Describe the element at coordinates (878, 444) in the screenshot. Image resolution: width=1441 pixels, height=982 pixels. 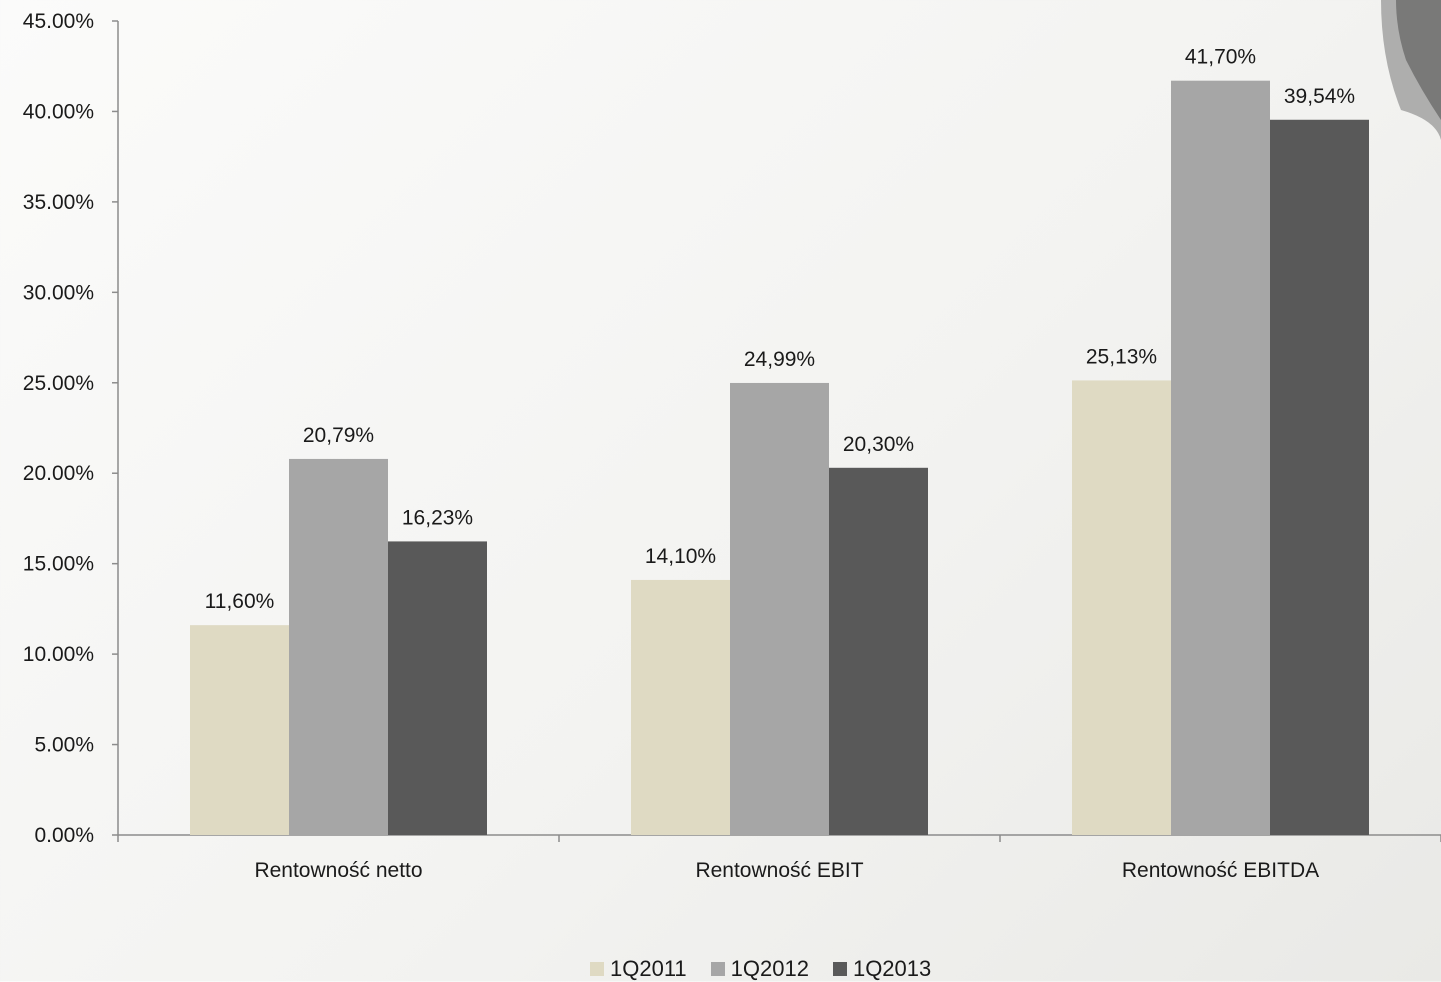
I see `data-label: 20,30%` at that location.